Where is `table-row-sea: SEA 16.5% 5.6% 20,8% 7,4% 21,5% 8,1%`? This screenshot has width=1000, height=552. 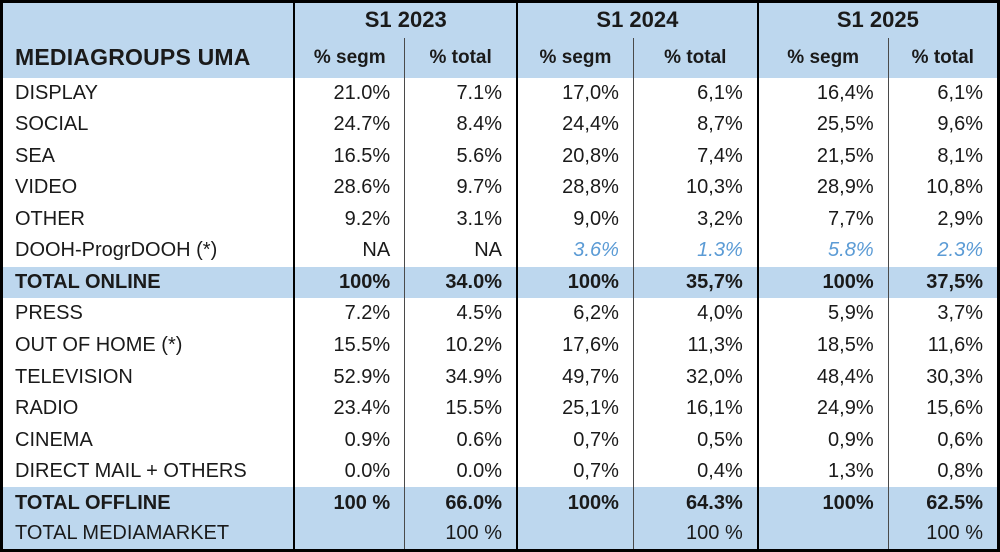
table-row-sea: SEA 16.5% 5.6% 20,8% 7,4% 21,5% 8,1% is located at coordinates (500, 156).